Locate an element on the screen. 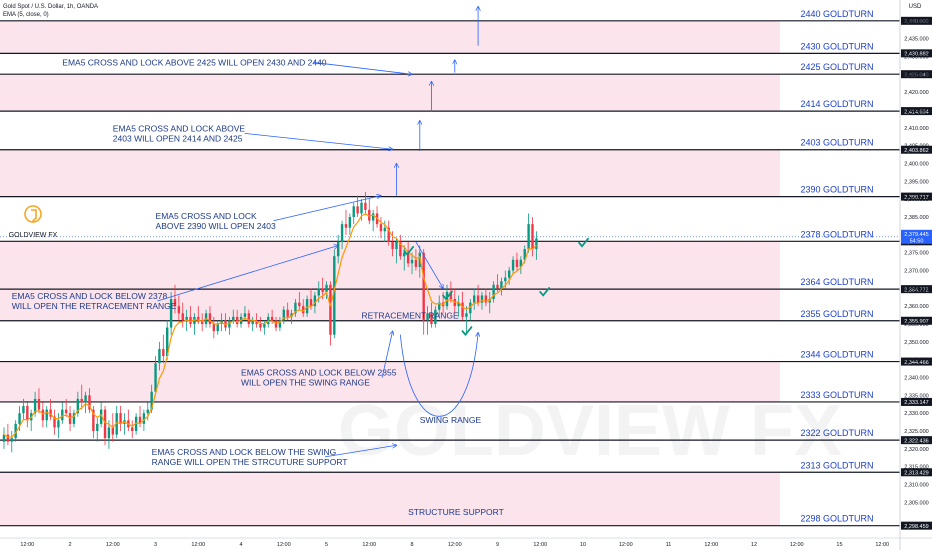 Image resolution: width=932 pixels, height=550 pixels. currency-label: USD is located at coordinates (915, 7).